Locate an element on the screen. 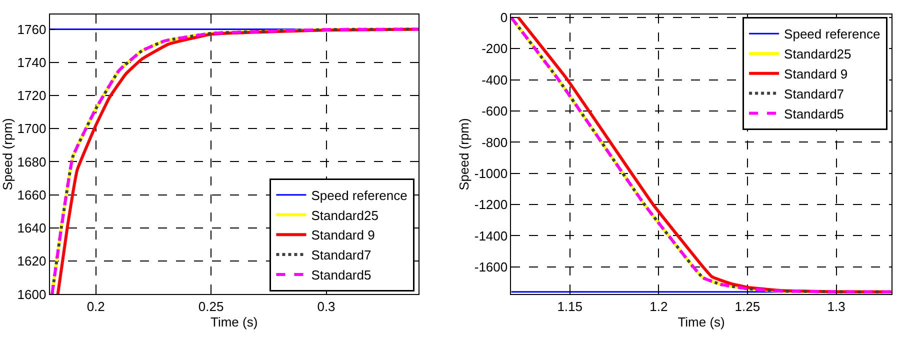  y-tick-label: 1660 is located at coordinates (31, 194).